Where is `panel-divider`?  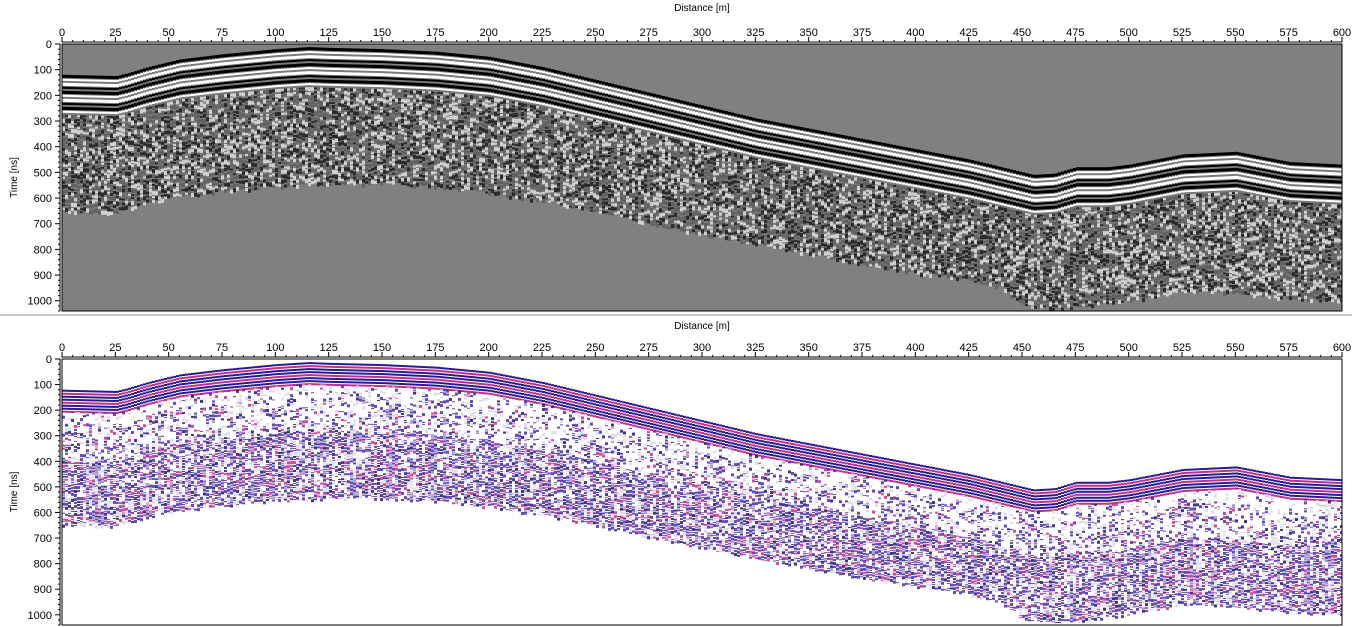 panel-divider is located at coordinates (676, 315).